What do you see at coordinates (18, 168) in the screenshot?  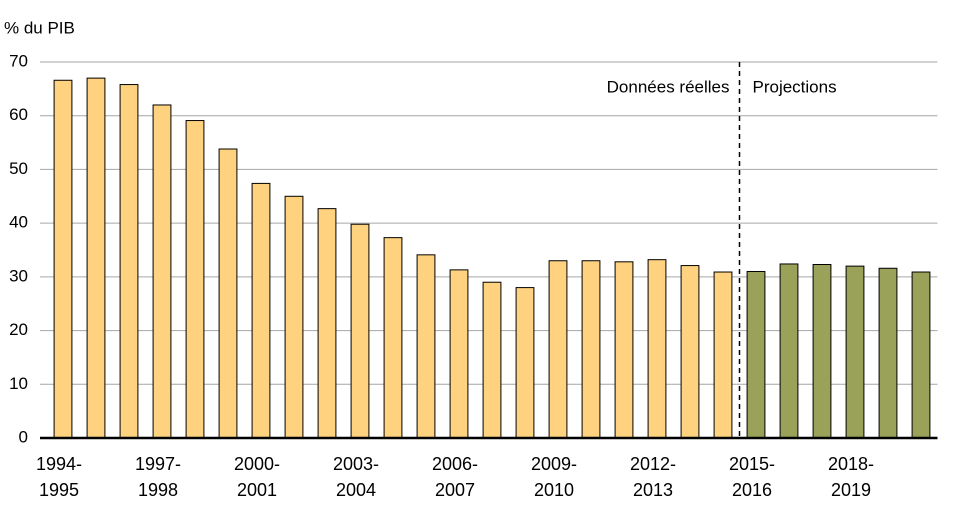 I see `y-tick-label: 50` at bounding box center [18, 168].